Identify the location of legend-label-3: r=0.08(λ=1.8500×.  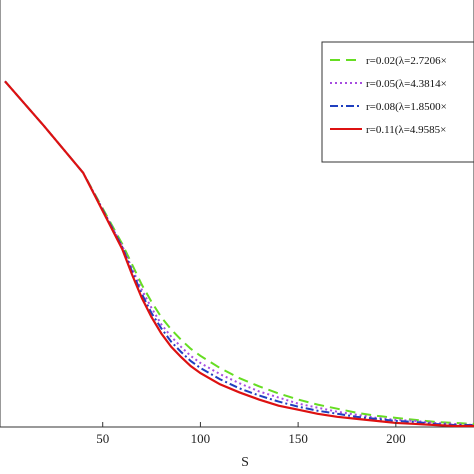
(406, 107).